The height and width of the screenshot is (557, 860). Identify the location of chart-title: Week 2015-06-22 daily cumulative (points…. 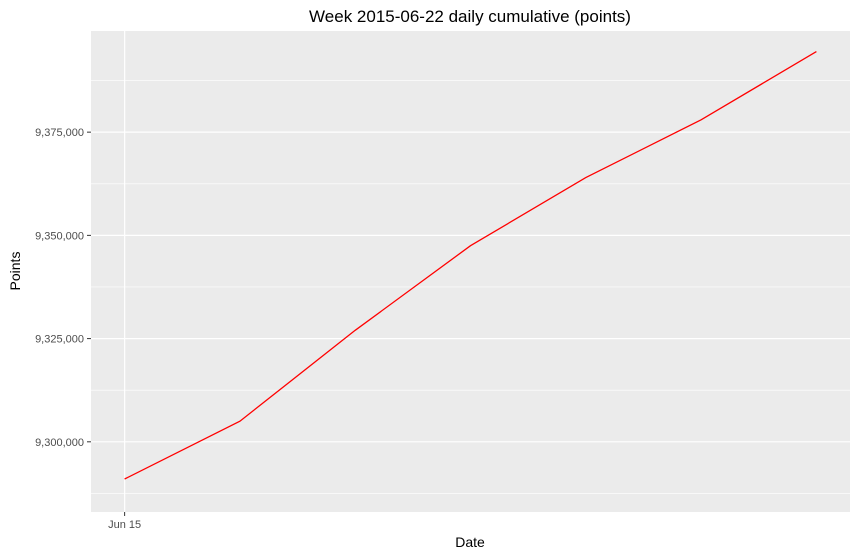
(470, 16).